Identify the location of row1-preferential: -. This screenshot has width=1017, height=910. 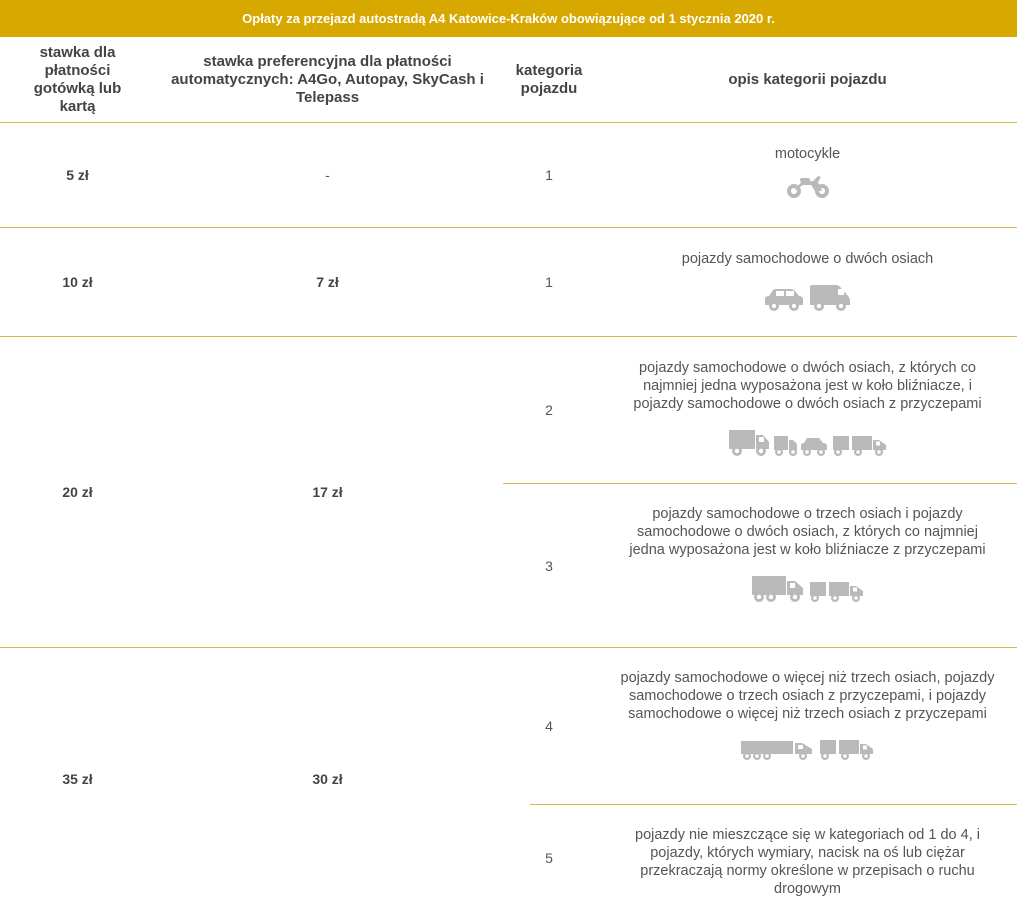
(327, 175).